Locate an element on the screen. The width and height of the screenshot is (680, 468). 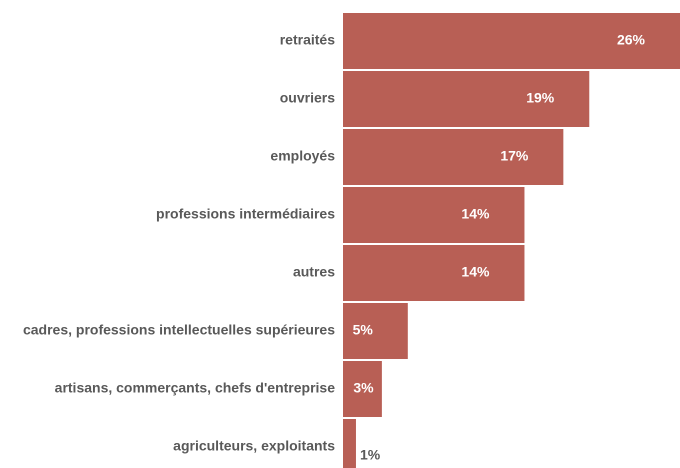
category-label: employés is located at coordinates (302, 156).